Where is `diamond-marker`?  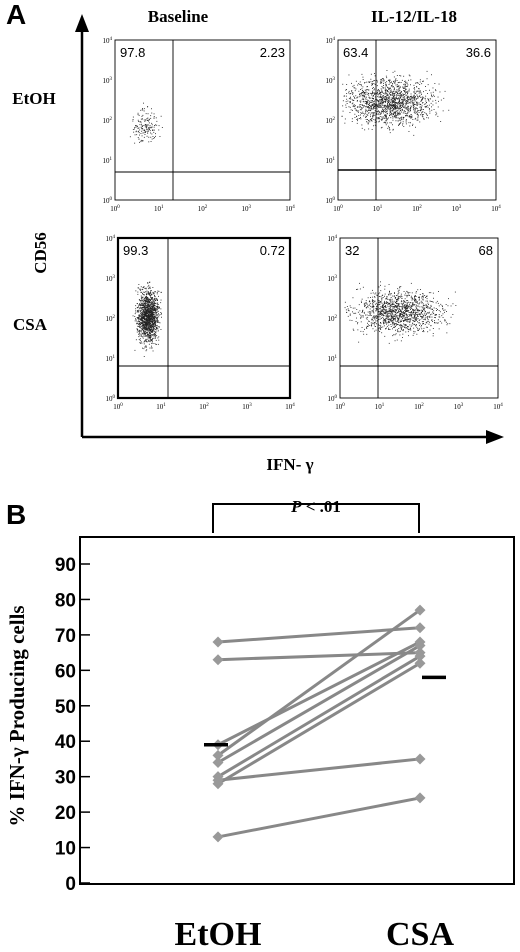 diamond-marker is located at coordinates (420, 656).